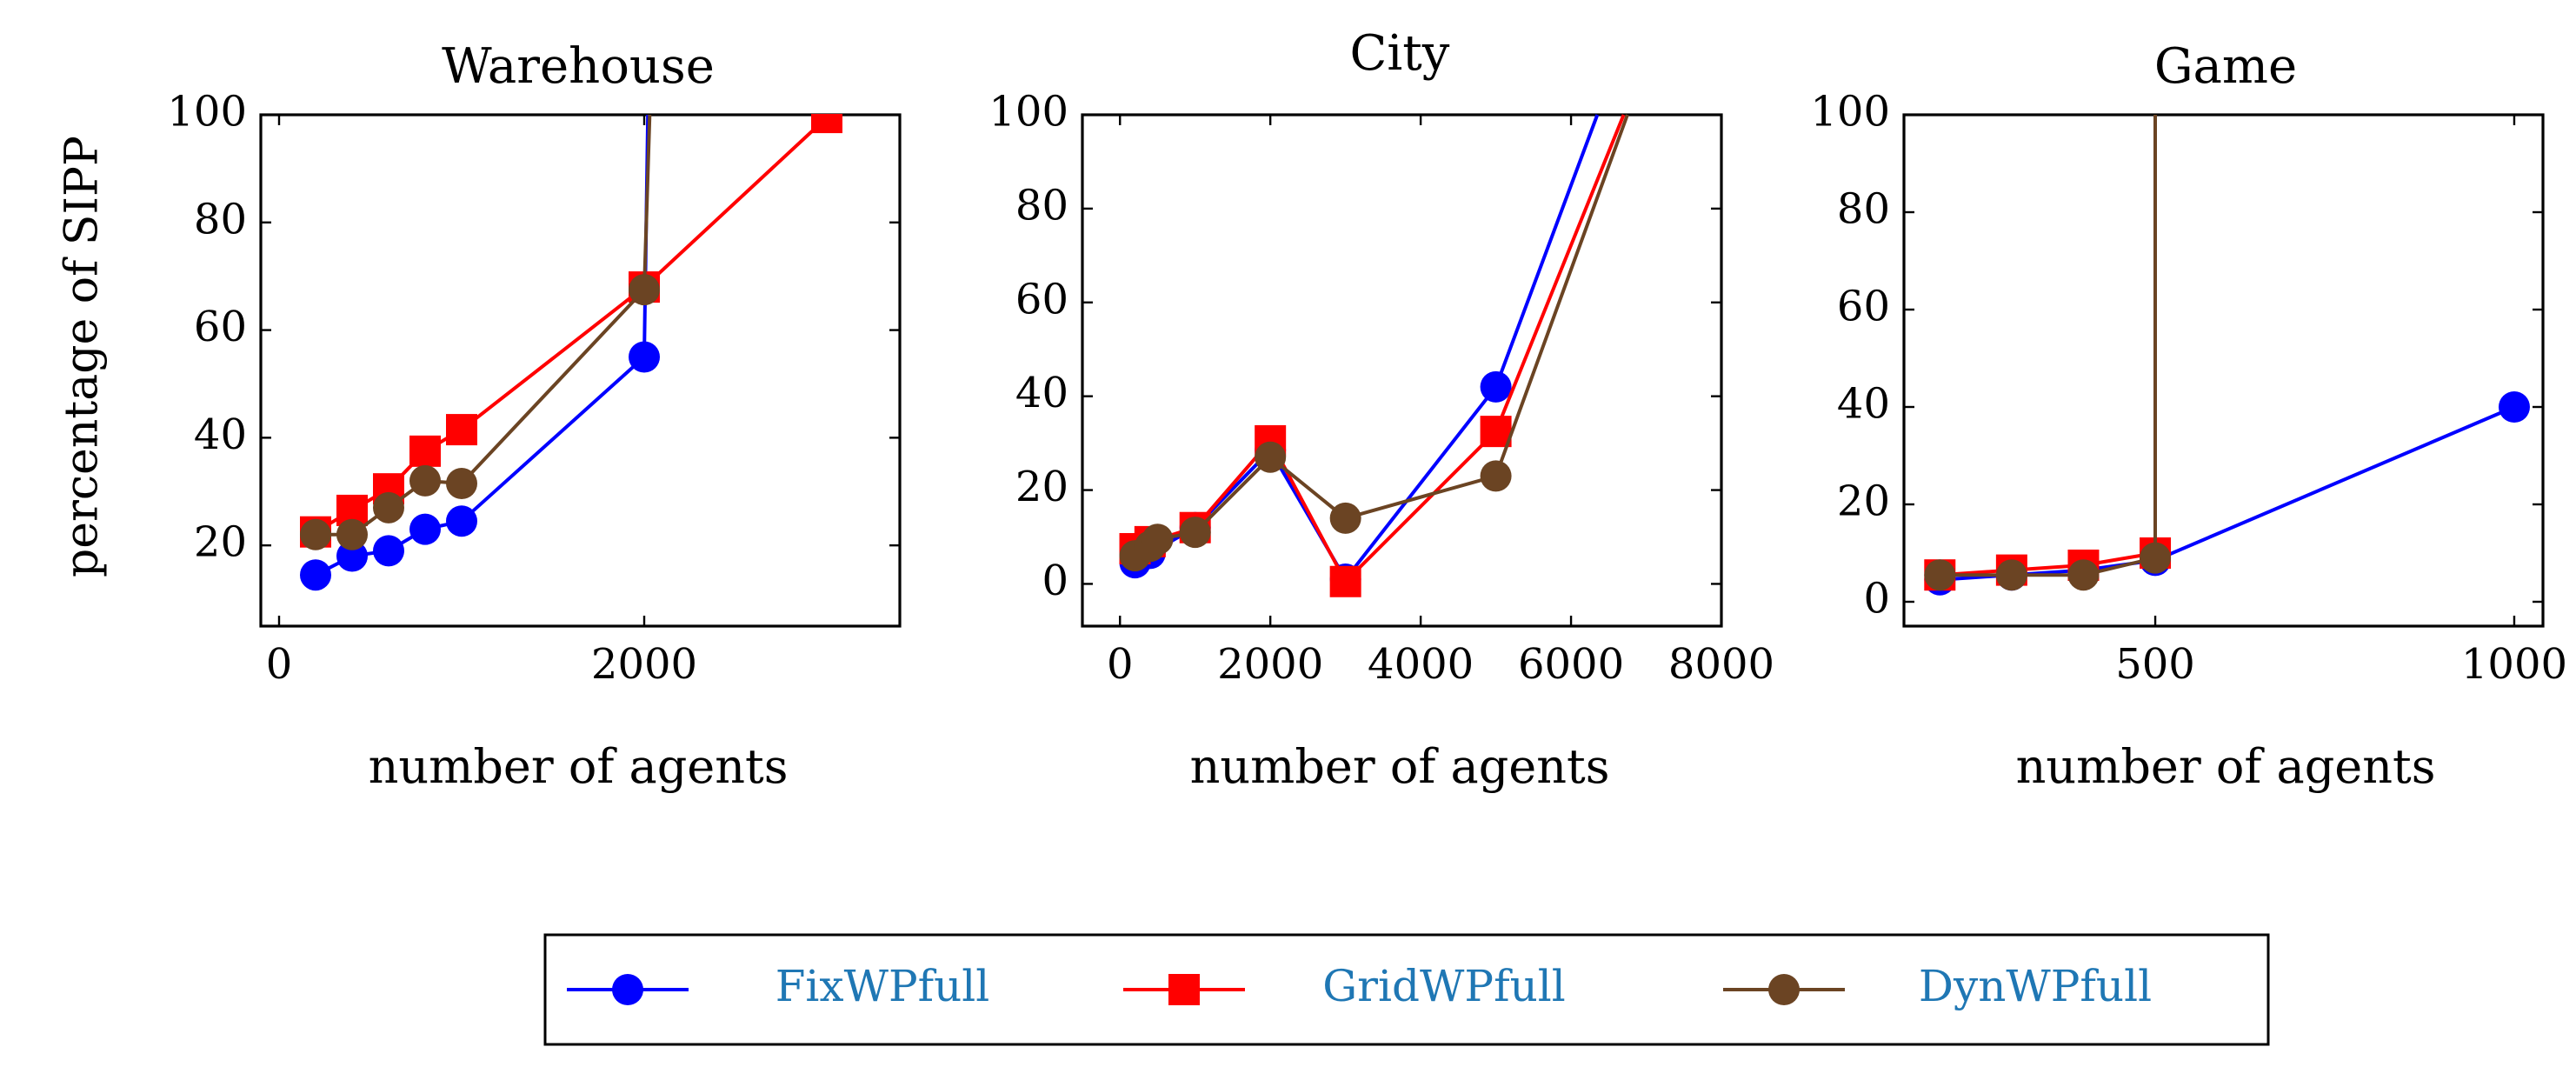 The width and height of the screenshot is (2576, 1067). I want to click on x-tick-label: 6000, so click(1571, 664).